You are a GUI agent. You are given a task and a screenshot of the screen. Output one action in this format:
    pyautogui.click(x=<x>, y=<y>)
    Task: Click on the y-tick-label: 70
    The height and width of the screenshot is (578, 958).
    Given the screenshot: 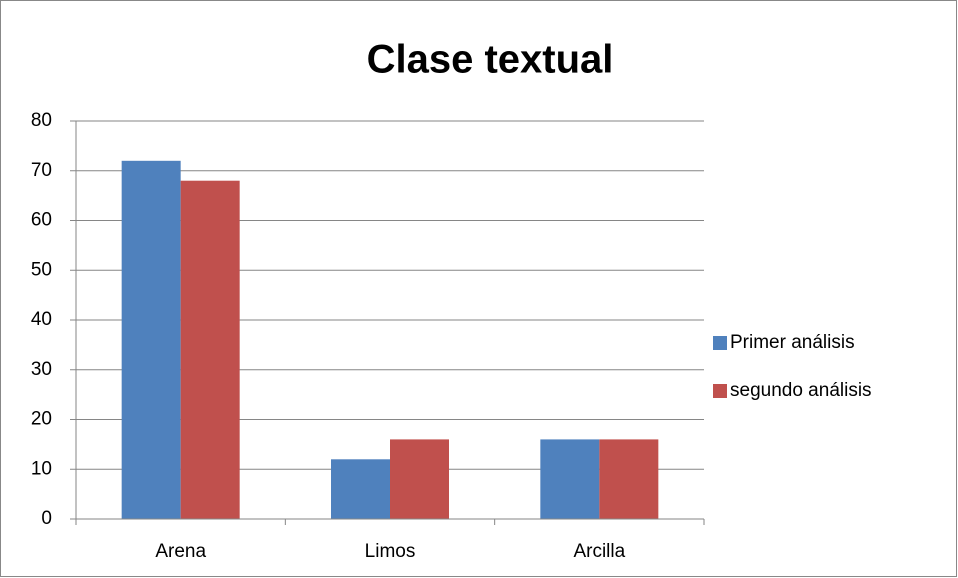 What is the action you would take?
    pyautogui.click(x=41, y=170)
    